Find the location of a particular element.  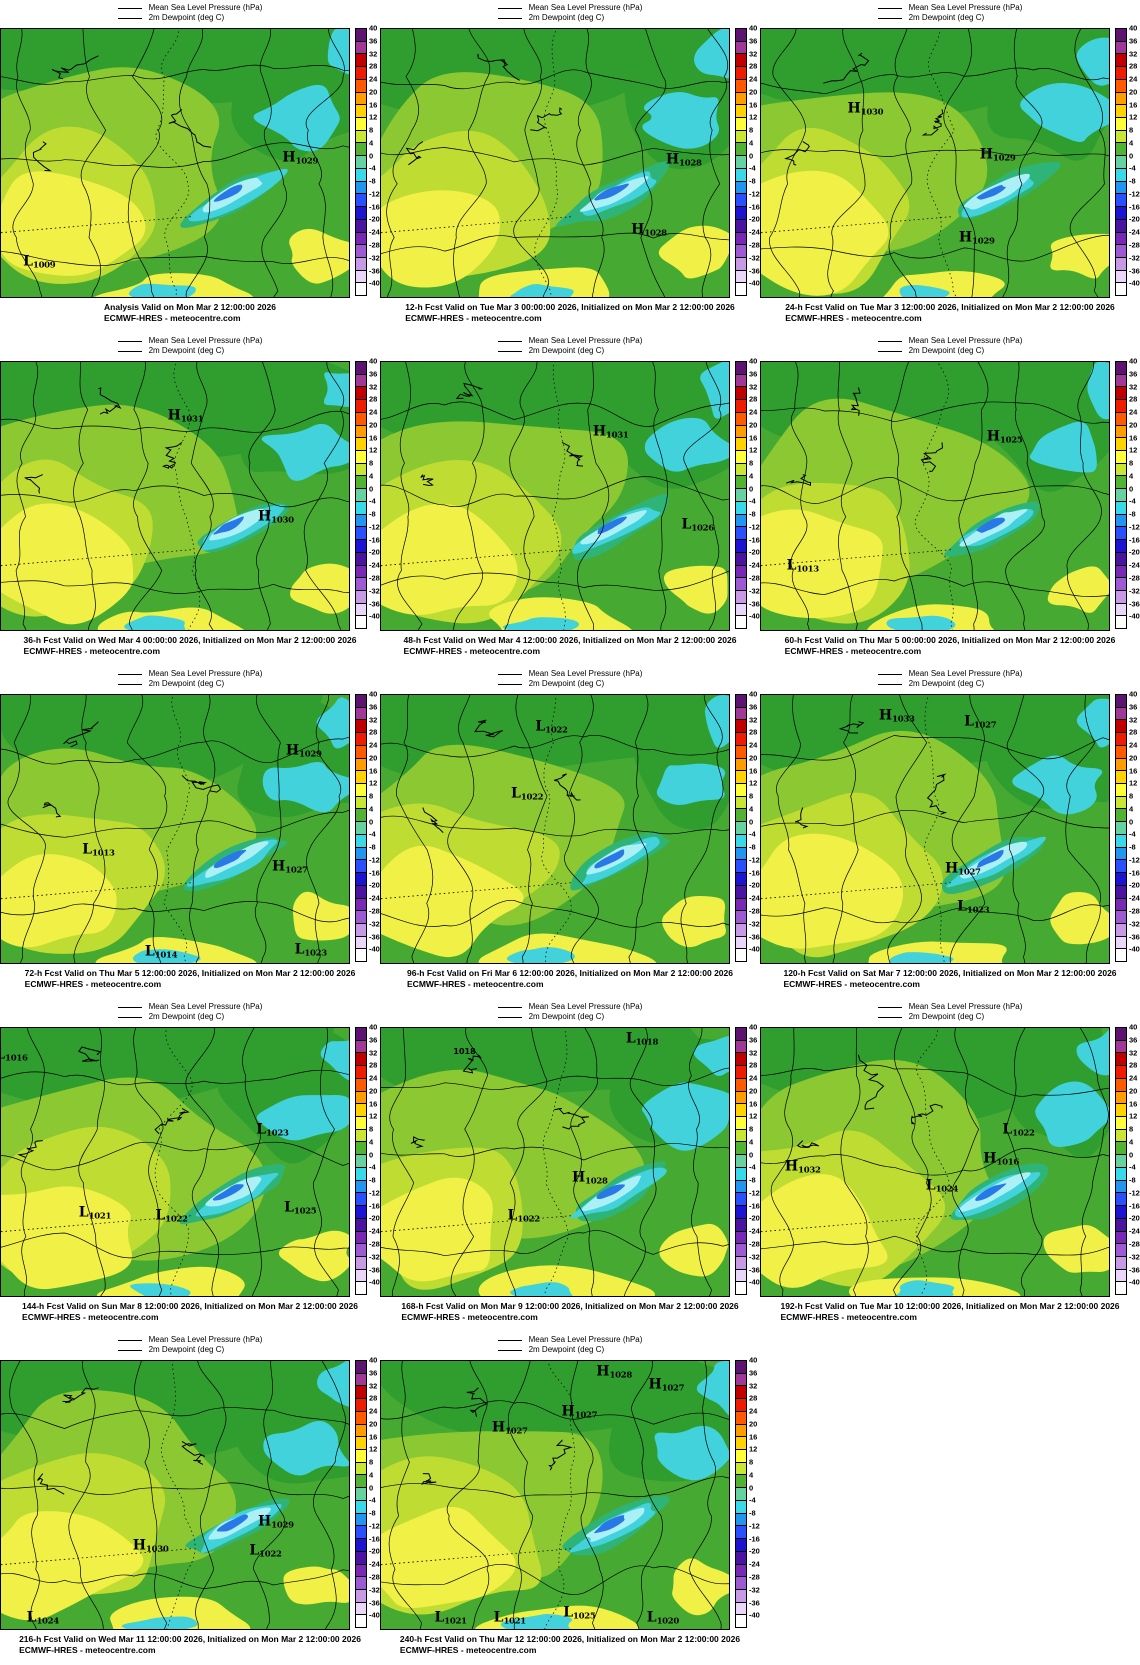

colorbar-tick-label: 8 is located at coordinates (751, 130).